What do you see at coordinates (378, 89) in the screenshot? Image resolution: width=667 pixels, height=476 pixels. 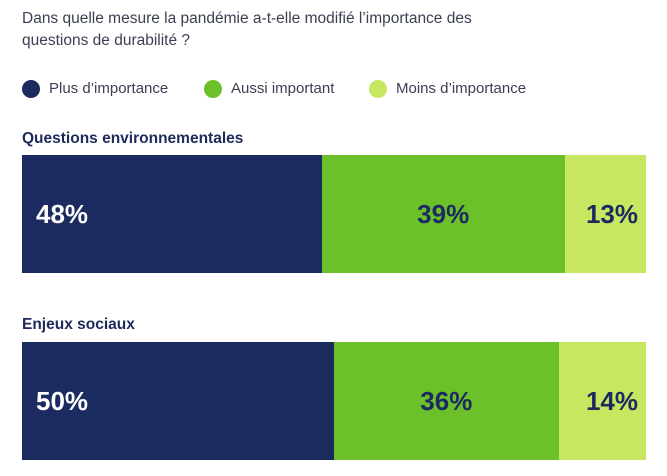 I see `legend-swatch-moins` at bounding box center [378, 89].